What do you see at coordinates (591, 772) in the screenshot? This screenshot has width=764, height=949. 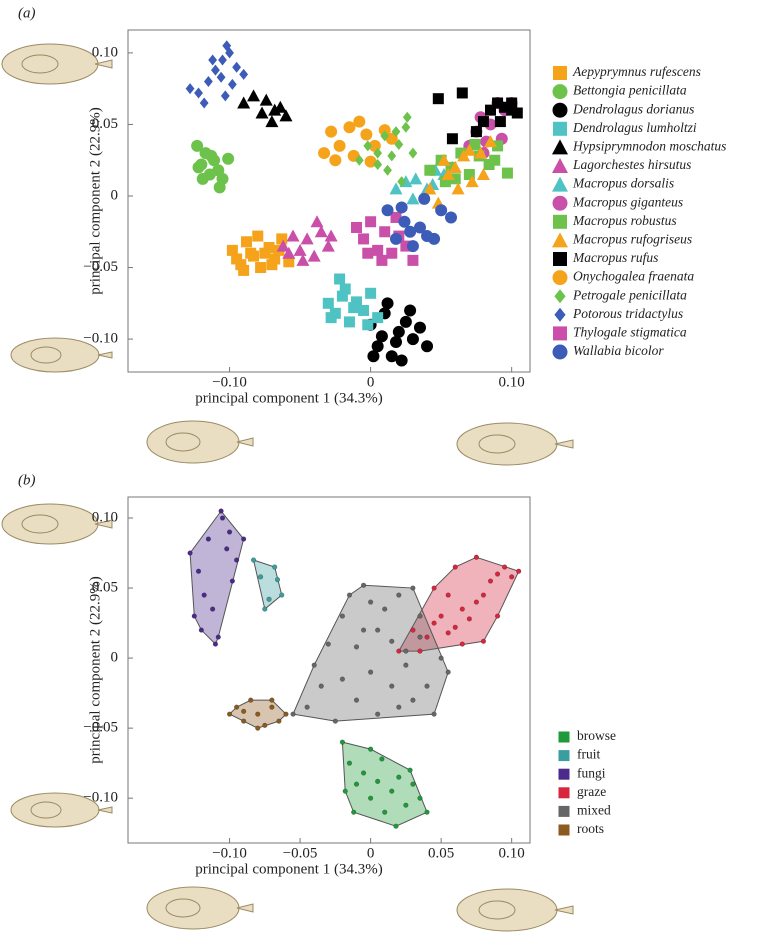 I see `legend-label: fungi` at bounding box center [591, 772].